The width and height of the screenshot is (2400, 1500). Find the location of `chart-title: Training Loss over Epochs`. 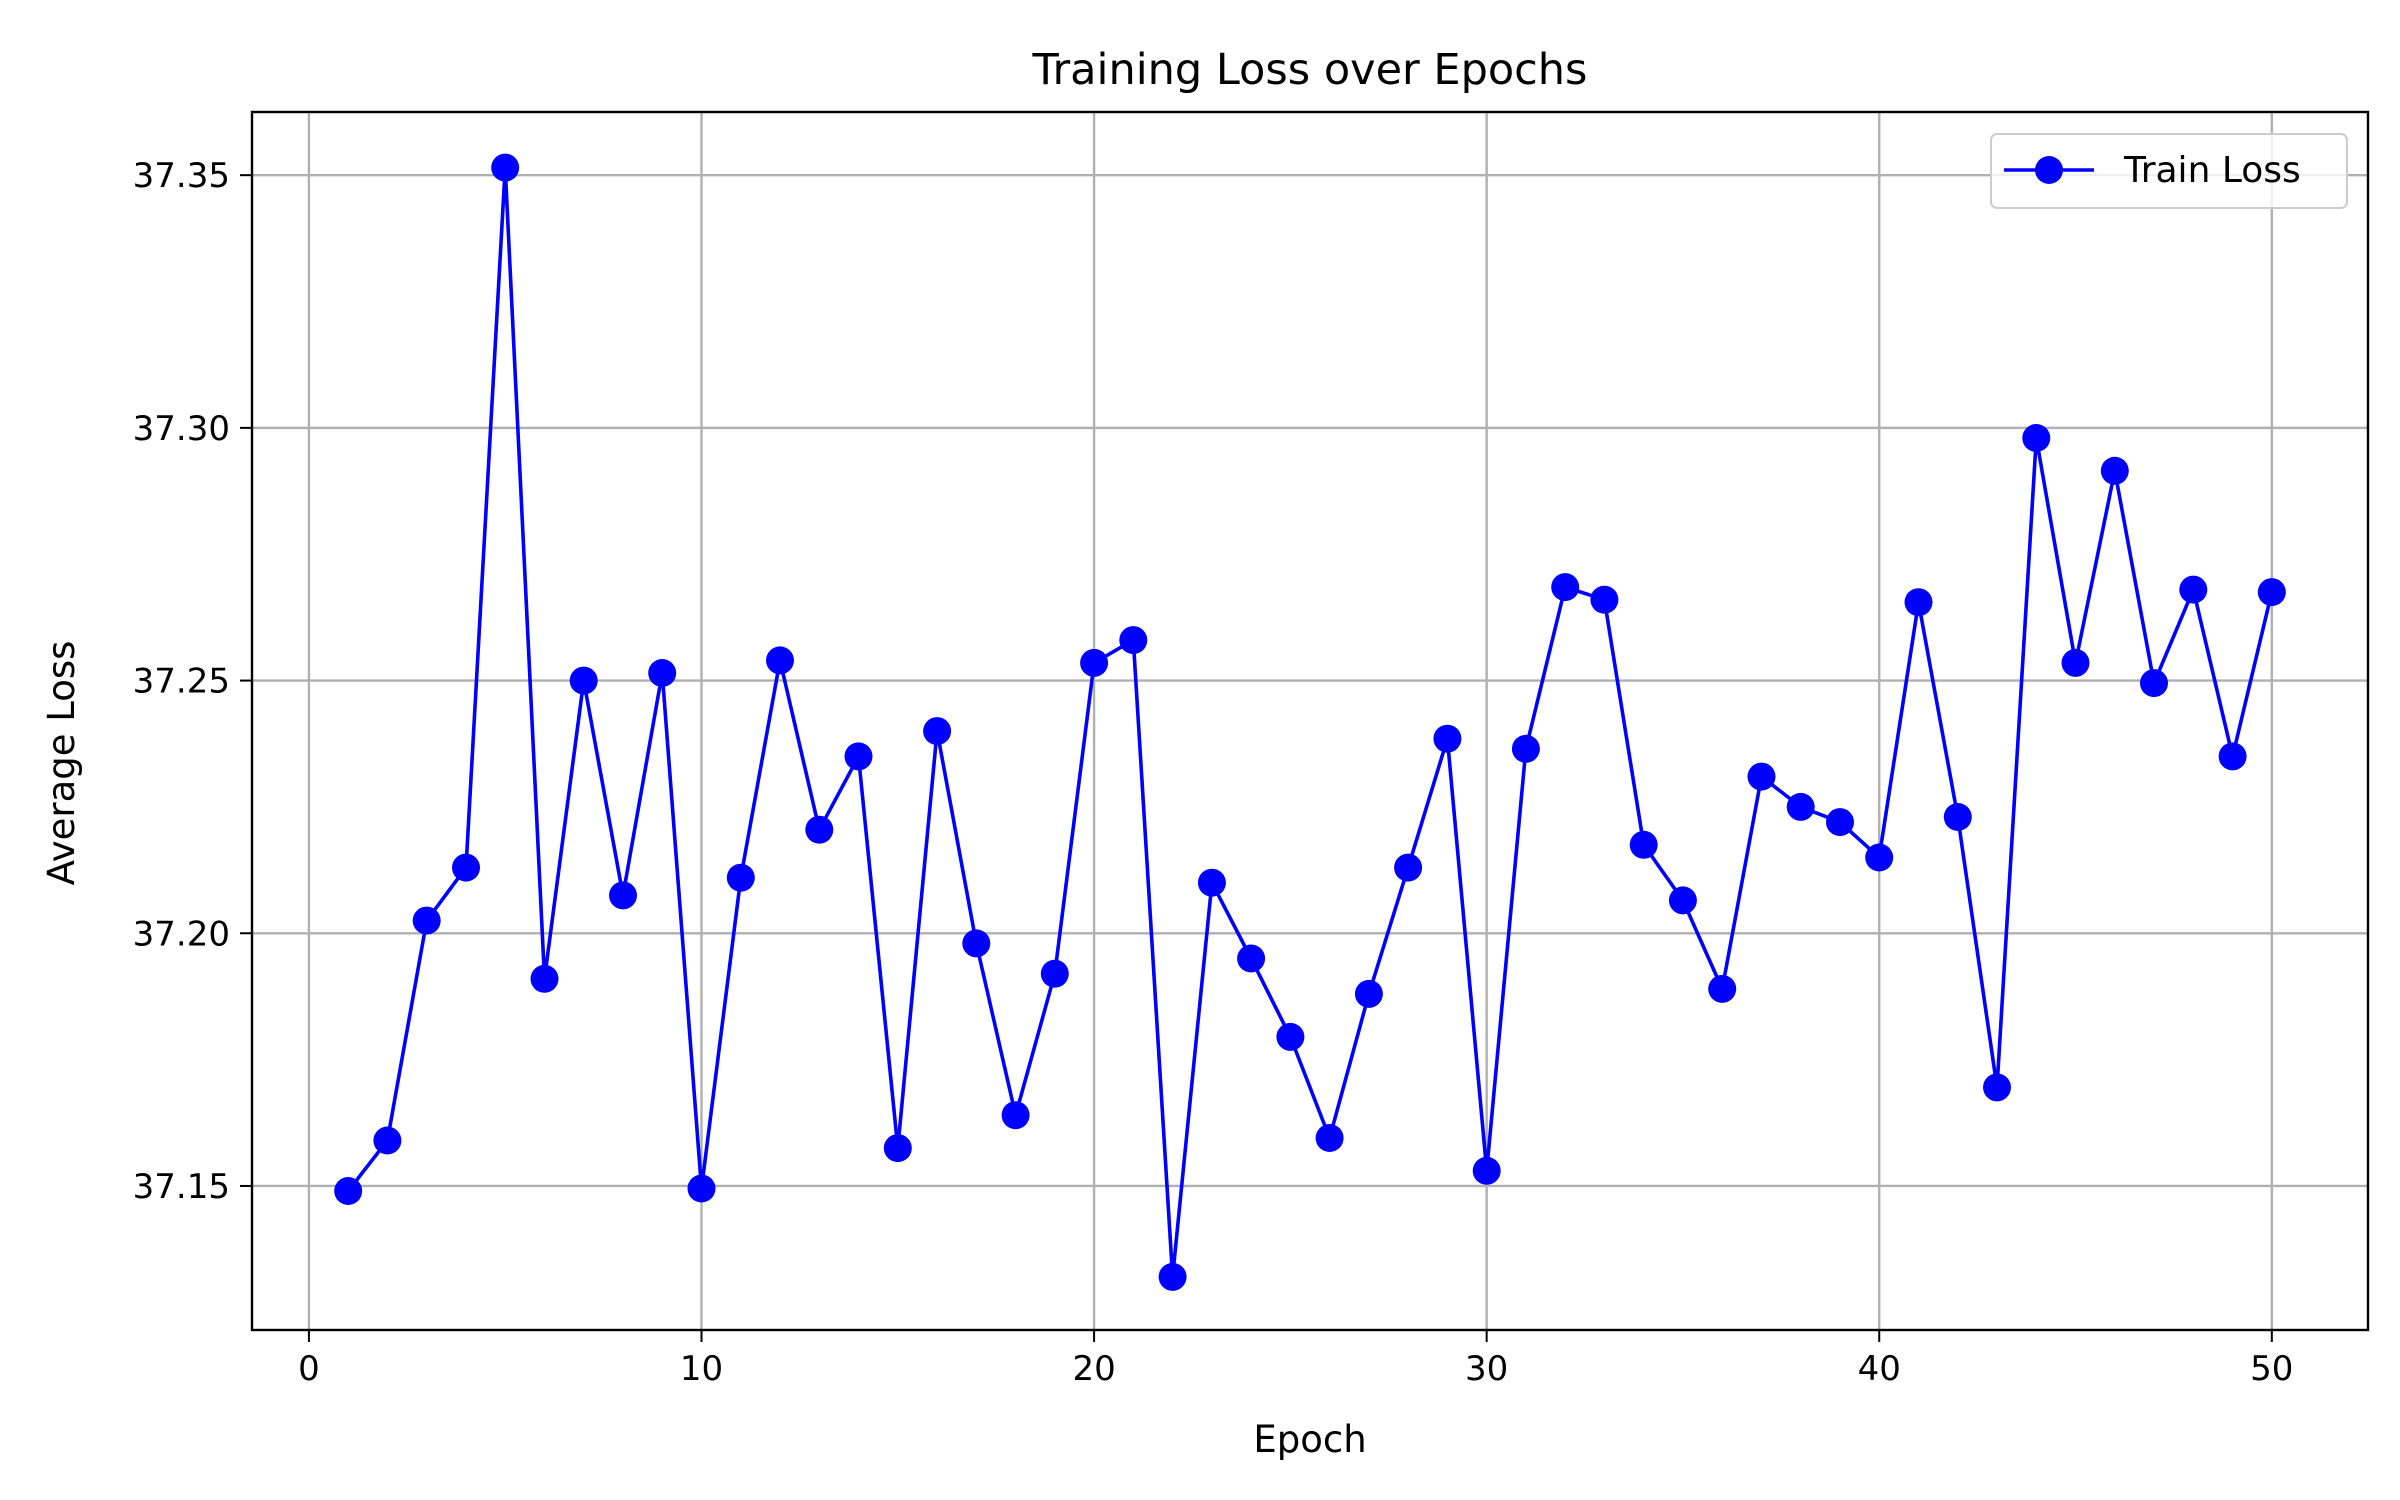

chart-title: Training Loss over Epochs is located at coordinates (1310, 70).